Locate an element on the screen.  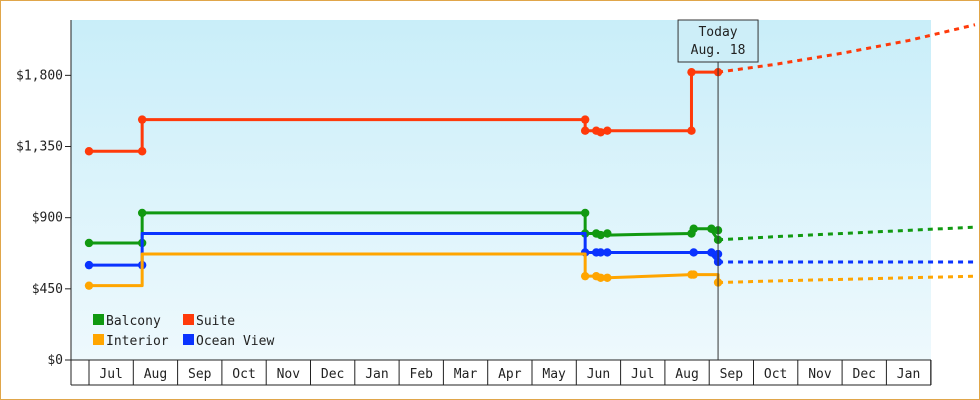
forecast-line-balcony is located at coordinates (846, 233).